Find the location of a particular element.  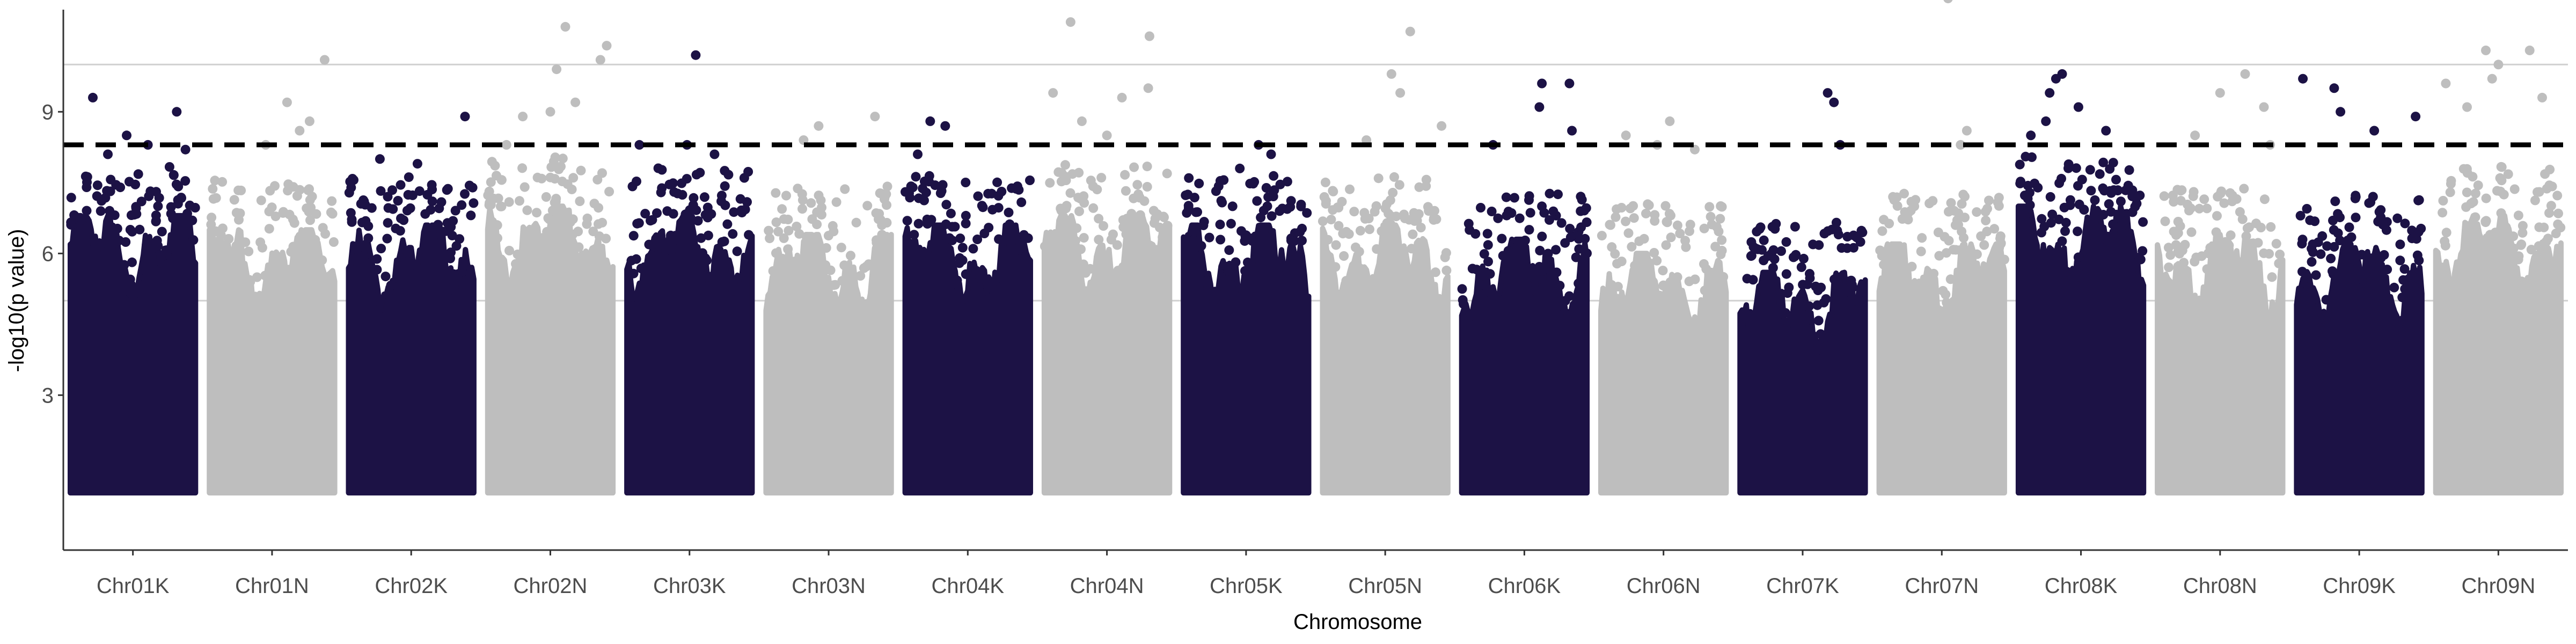

y-tick-label: 3 is located at coordinates (48, 395).